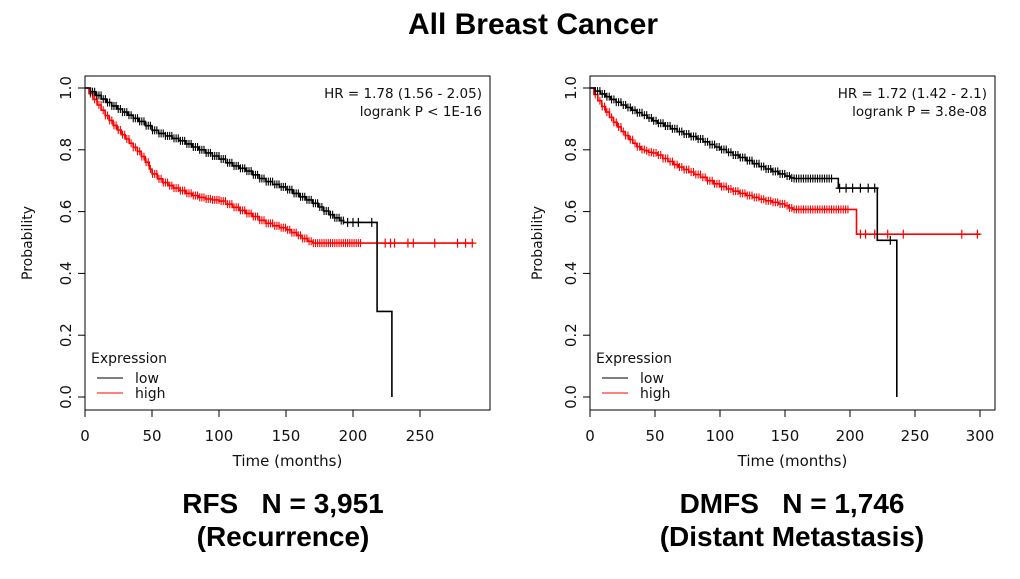  What do you see at coordinates (912, 94) in the screenshot?
I see `hr-text: HR = 1.72 (1.42 - 2.1)` at bounding box center [912, 94].